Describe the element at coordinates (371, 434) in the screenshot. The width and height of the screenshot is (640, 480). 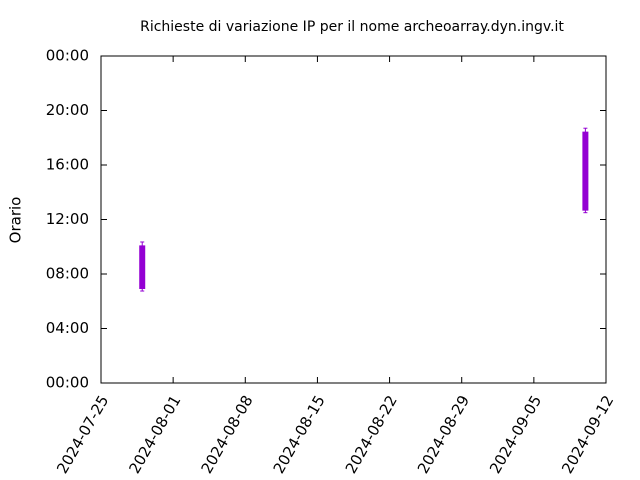
I see `x-tick-label: 2024-08-22` at that location.